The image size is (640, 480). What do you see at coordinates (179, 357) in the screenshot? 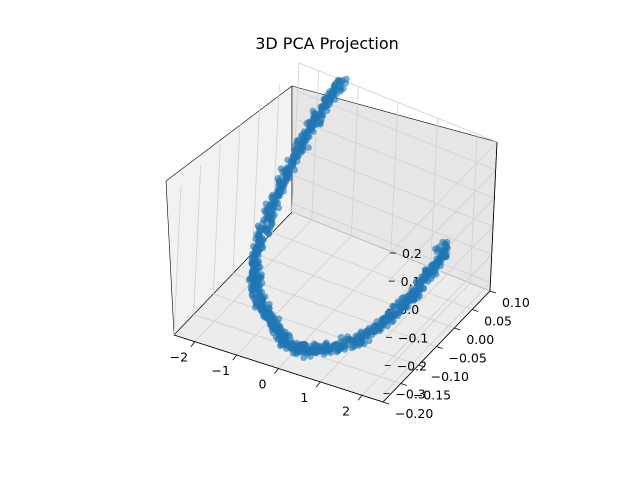
I see `x-tick-label: −2` at bounding box center [179, 357].